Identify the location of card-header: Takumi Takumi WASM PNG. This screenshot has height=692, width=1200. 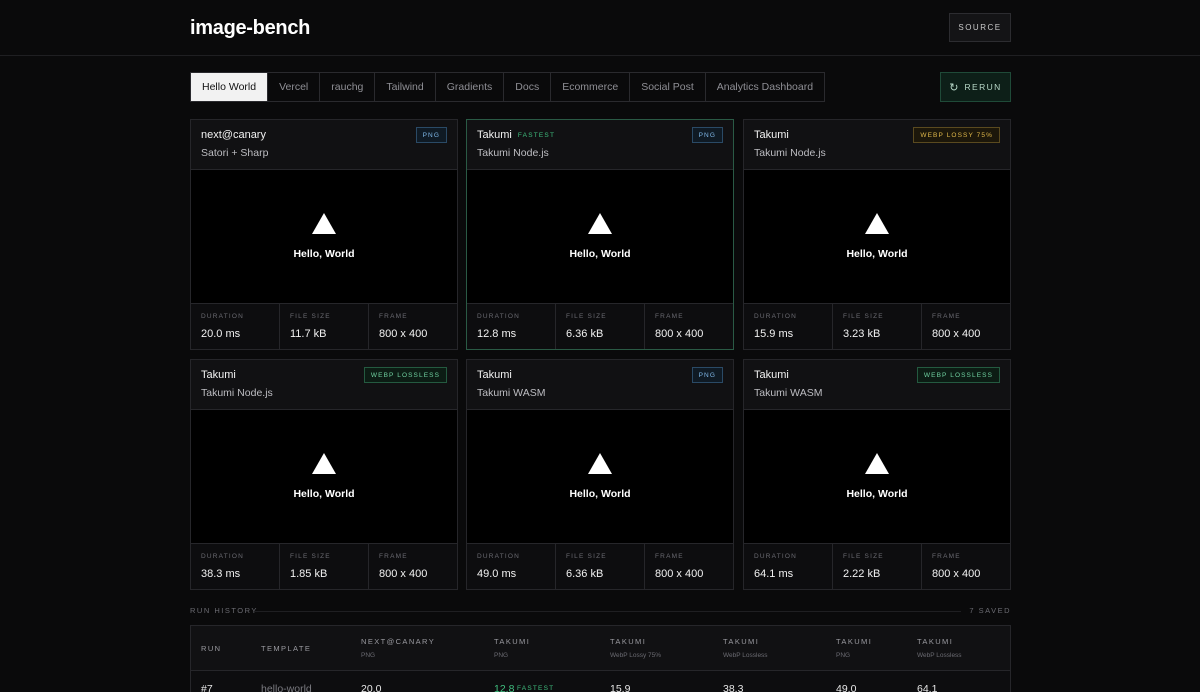
(600, 385).